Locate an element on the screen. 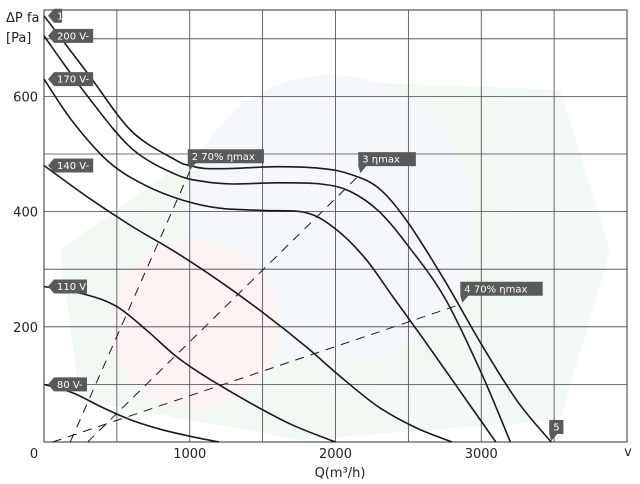 The height and width of the screenshot is (484, 640). y-axis-title-line1: ΔP fa is located at coordinates (22, 18).